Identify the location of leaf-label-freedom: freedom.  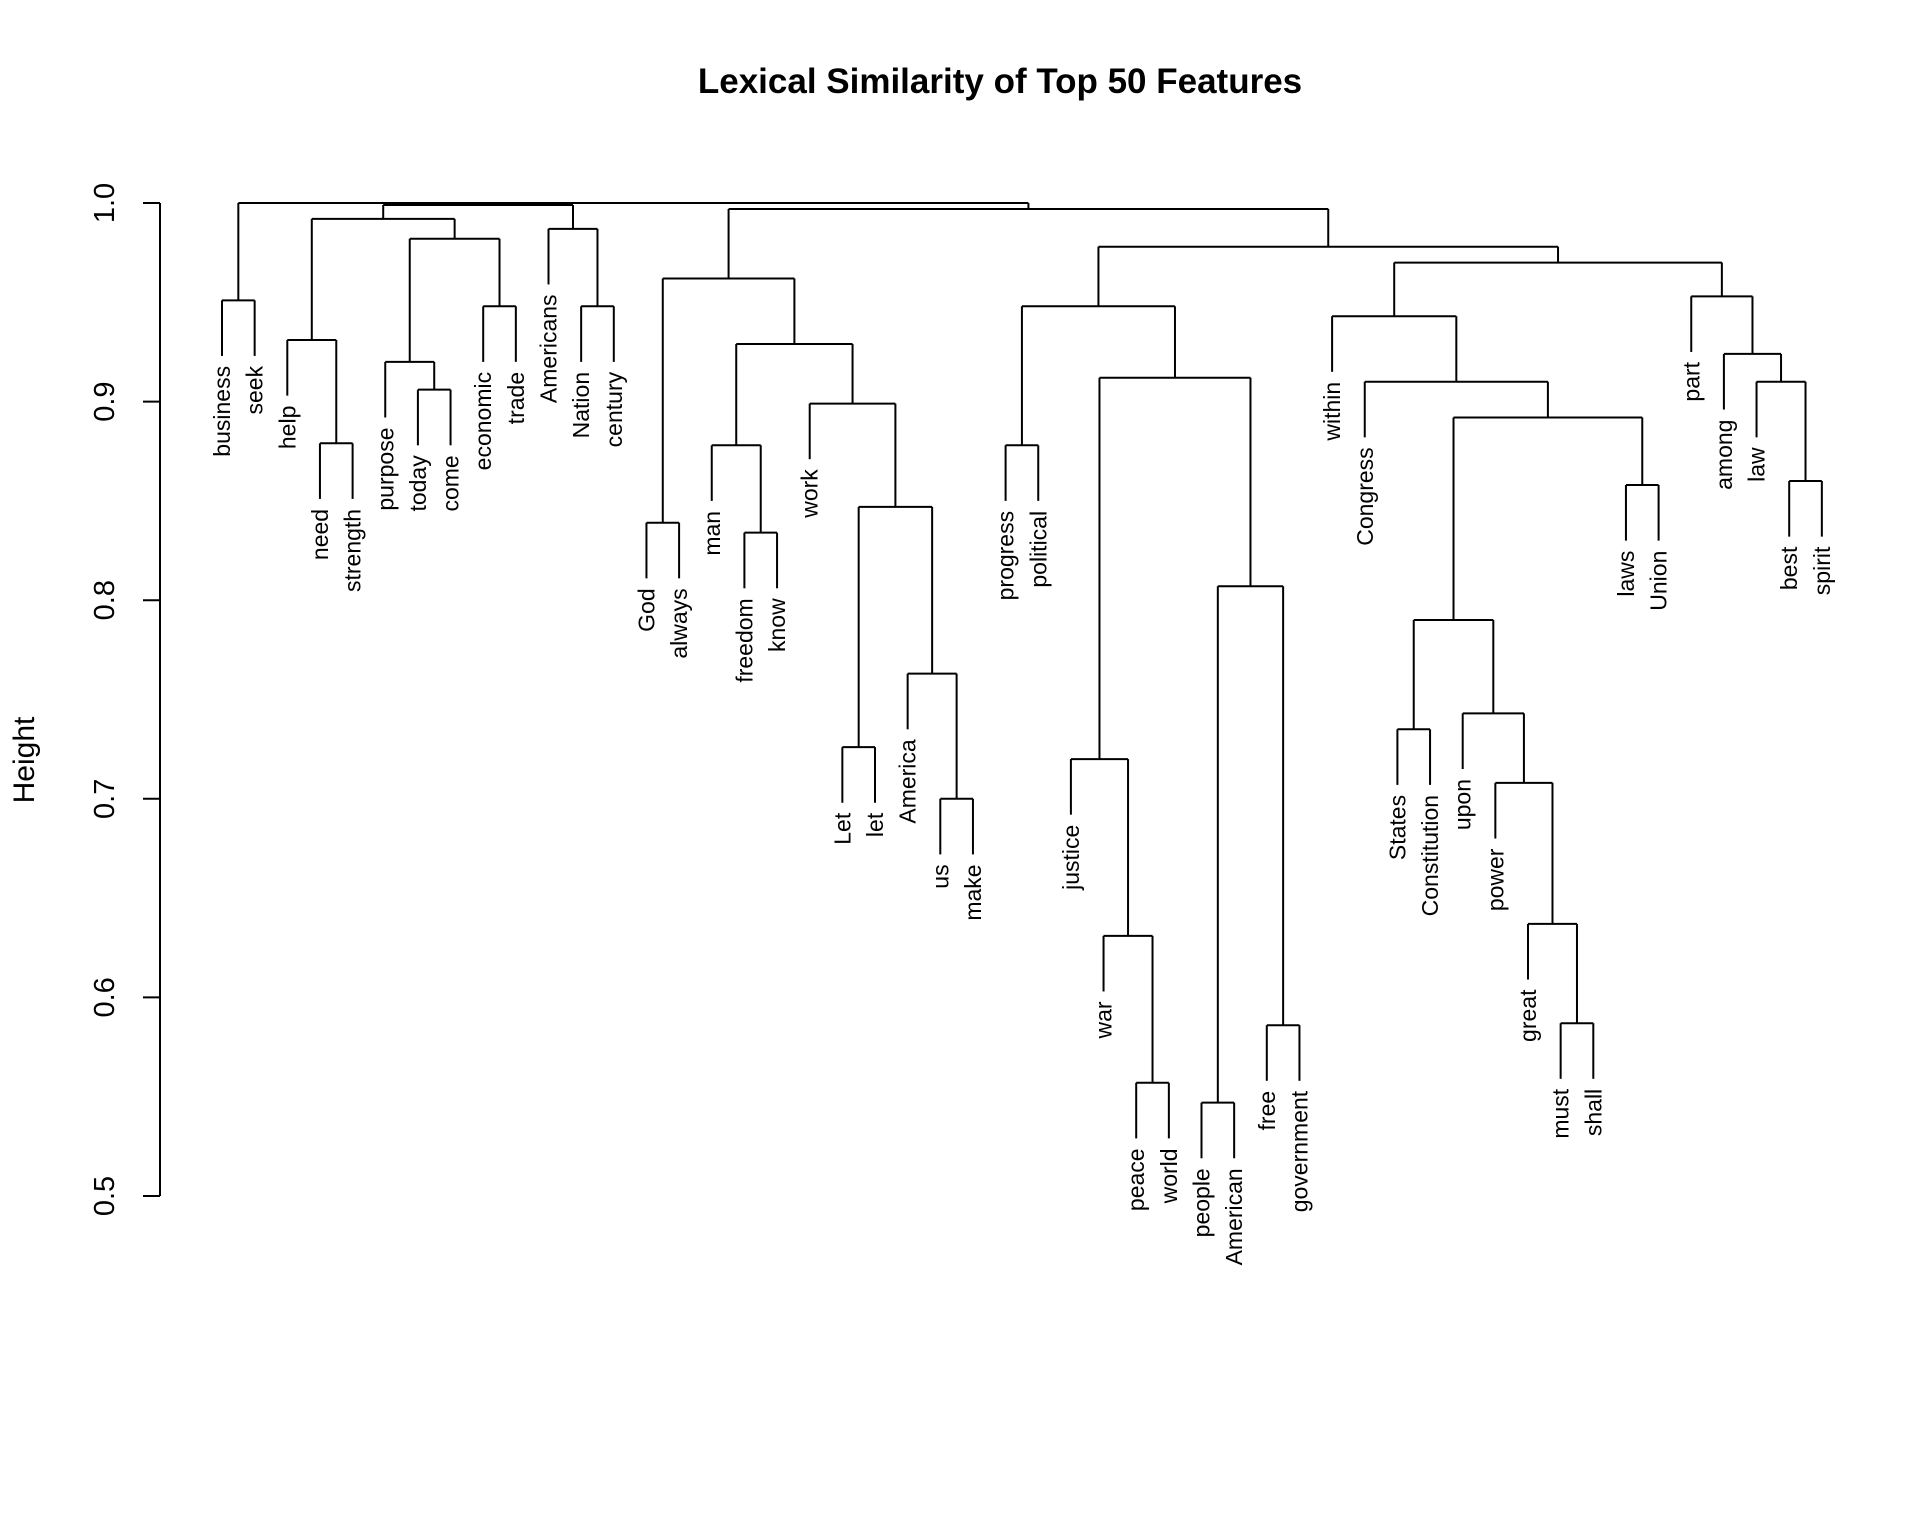
(744, 640).